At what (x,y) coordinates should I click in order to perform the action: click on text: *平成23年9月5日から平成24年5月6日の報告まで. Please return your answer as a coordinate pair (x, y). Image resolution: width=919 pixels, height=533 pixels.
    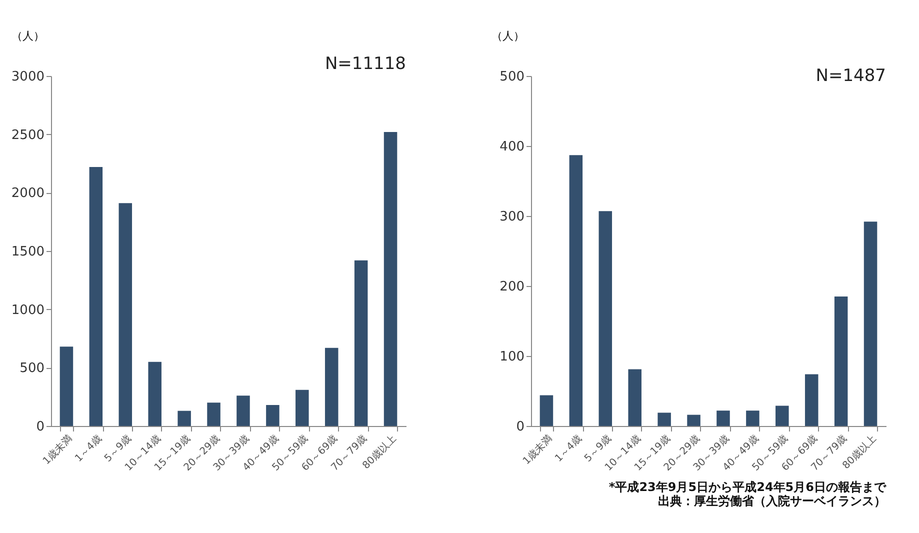
    Looking at the image, I should click on (747, 487).